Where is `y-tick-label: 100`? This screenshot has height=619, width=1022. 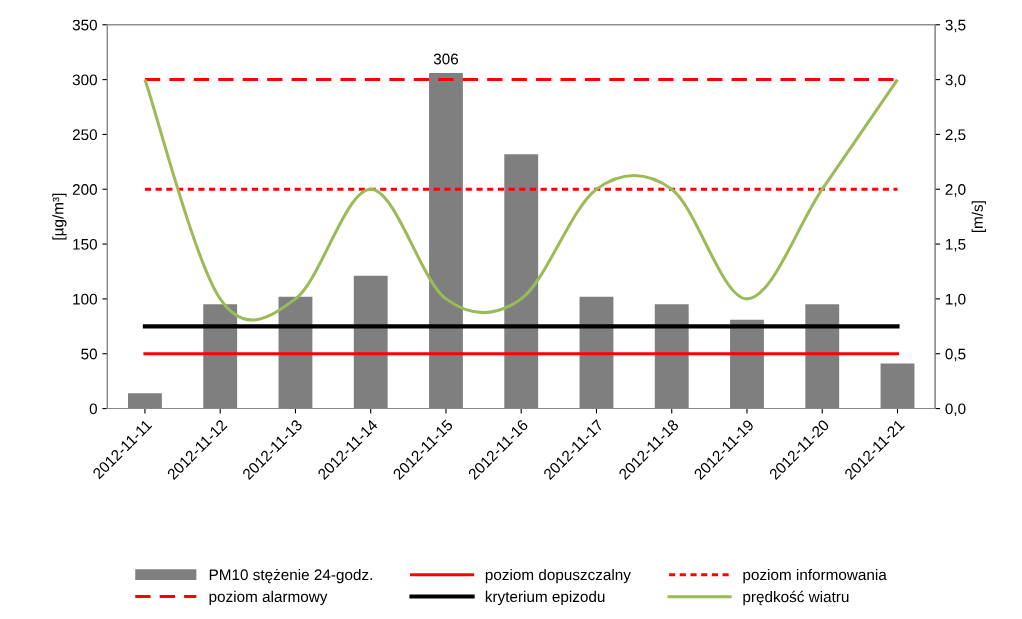 y-tick-label: 100 is located at coordinates (85, 299).